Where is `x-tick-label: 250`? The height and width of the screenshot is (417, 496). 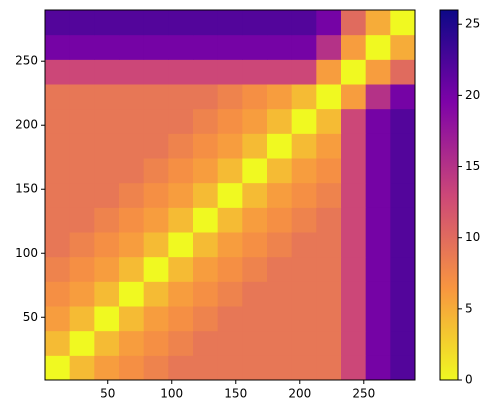
x-tick-label: 250 is located at coordinates (363, 394).